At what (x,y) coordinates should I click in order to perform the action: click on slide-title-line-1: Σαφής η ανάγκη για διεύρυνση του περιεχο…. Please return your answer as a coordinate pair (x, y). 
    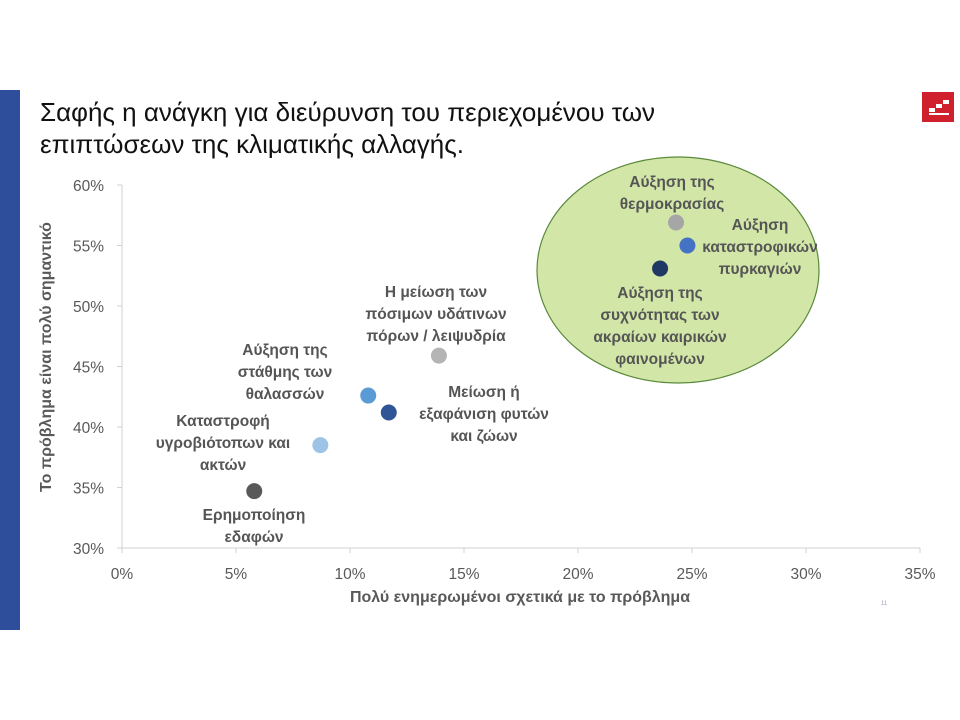
    Looking at the image, I should click on (348, 112).